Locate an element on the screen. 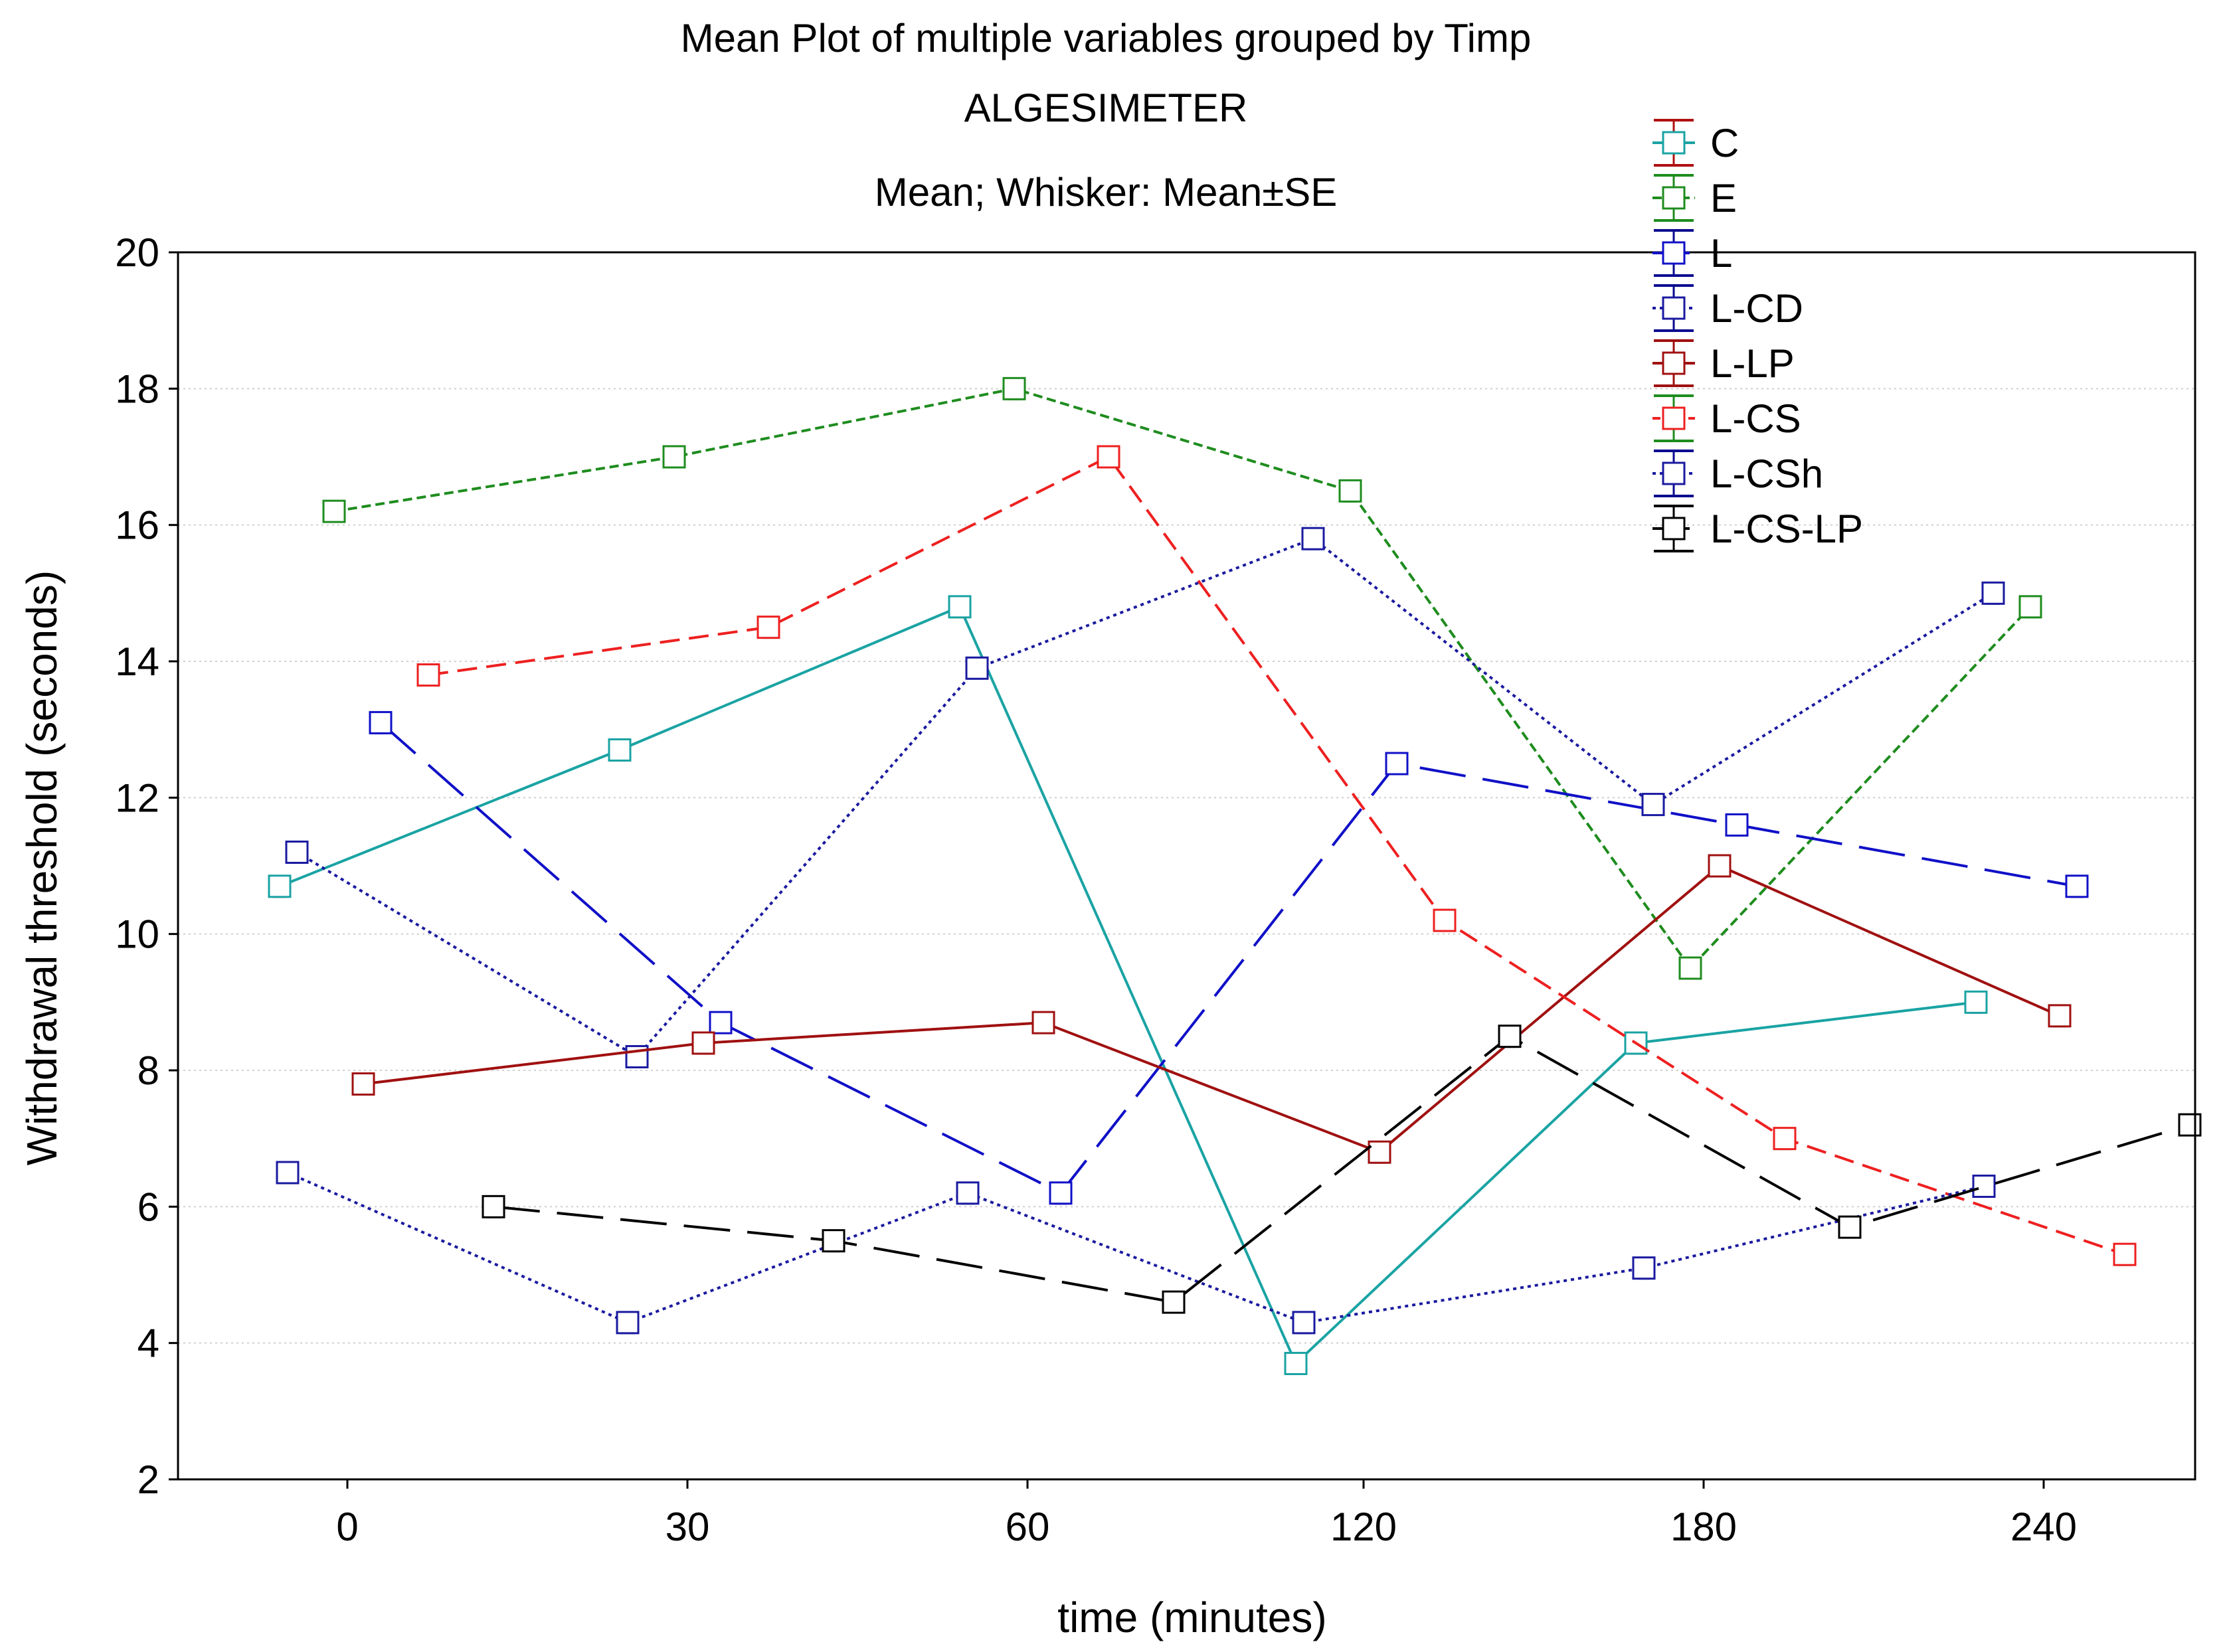 The image size is (2225, 1652). y-axis-label: Withdrawal threshold (seconds) is located at coordinates (42, 867).